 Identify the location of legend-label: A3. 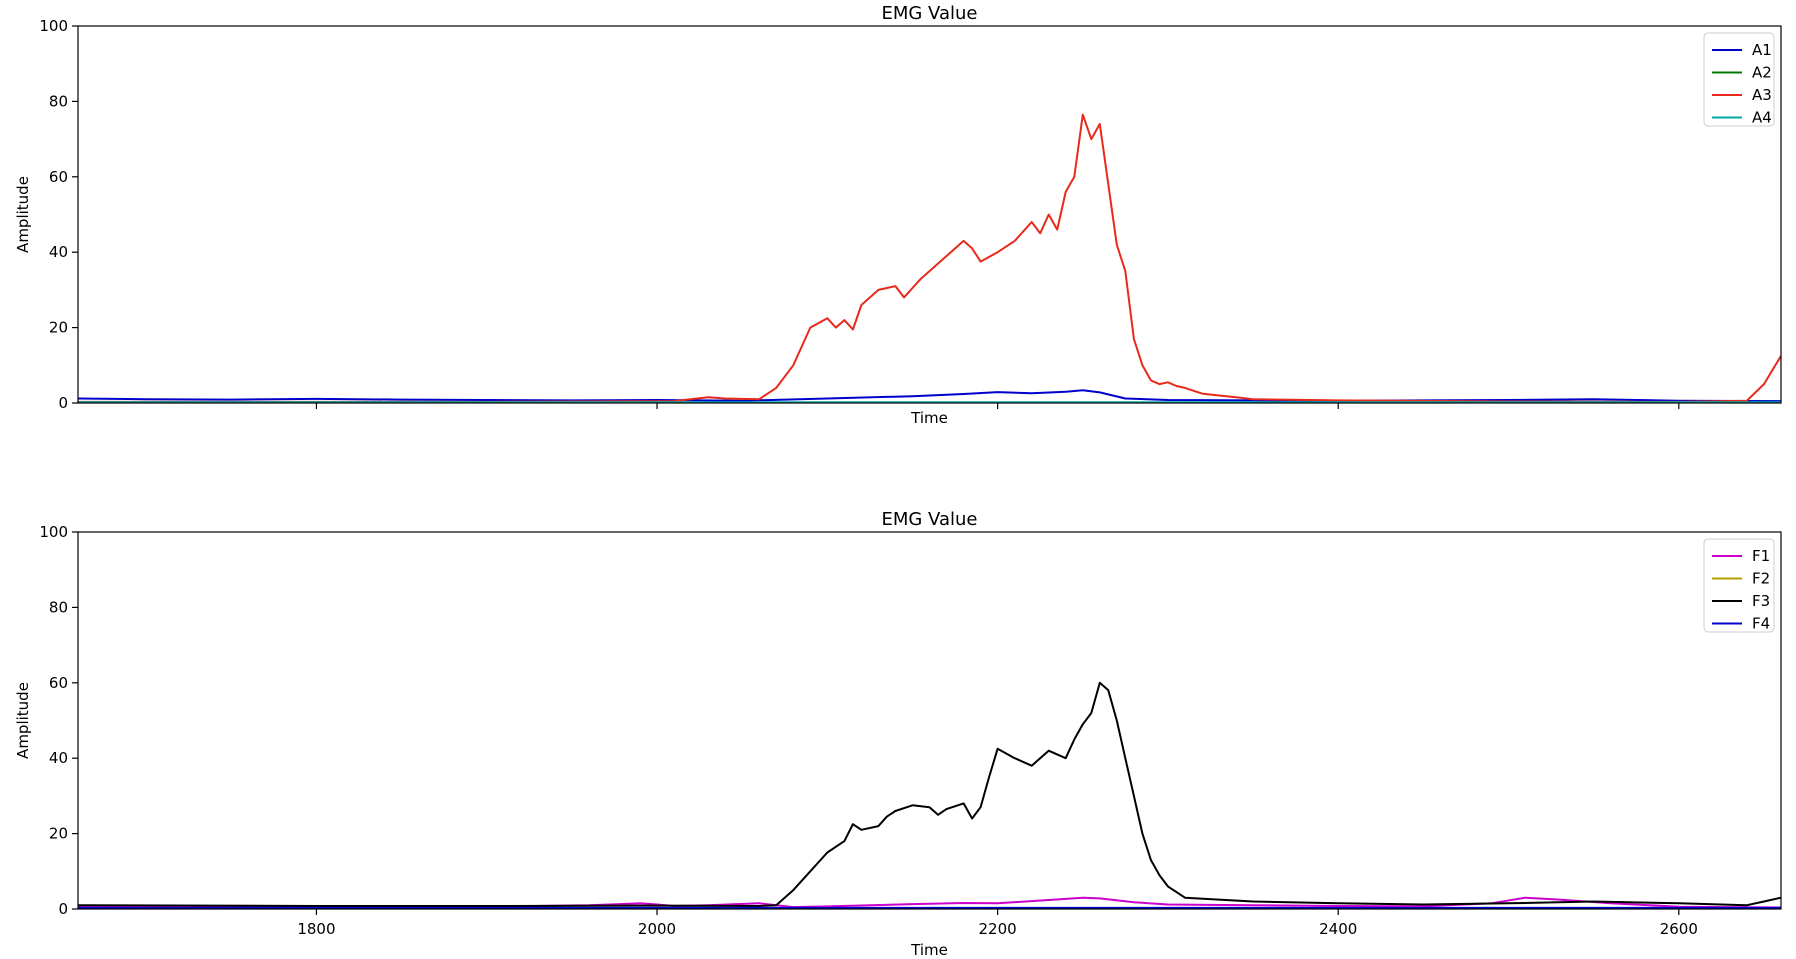
(1762, 95).